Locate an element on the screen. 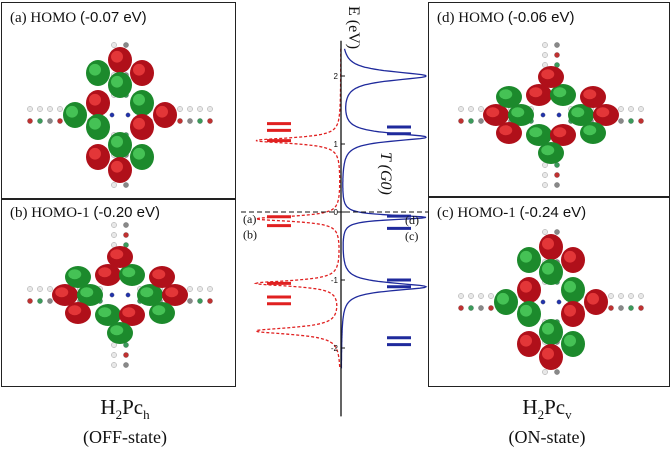 The image size is (670, 455). caption-right-formula: H2Pcv is located at coordinates (547, 411).